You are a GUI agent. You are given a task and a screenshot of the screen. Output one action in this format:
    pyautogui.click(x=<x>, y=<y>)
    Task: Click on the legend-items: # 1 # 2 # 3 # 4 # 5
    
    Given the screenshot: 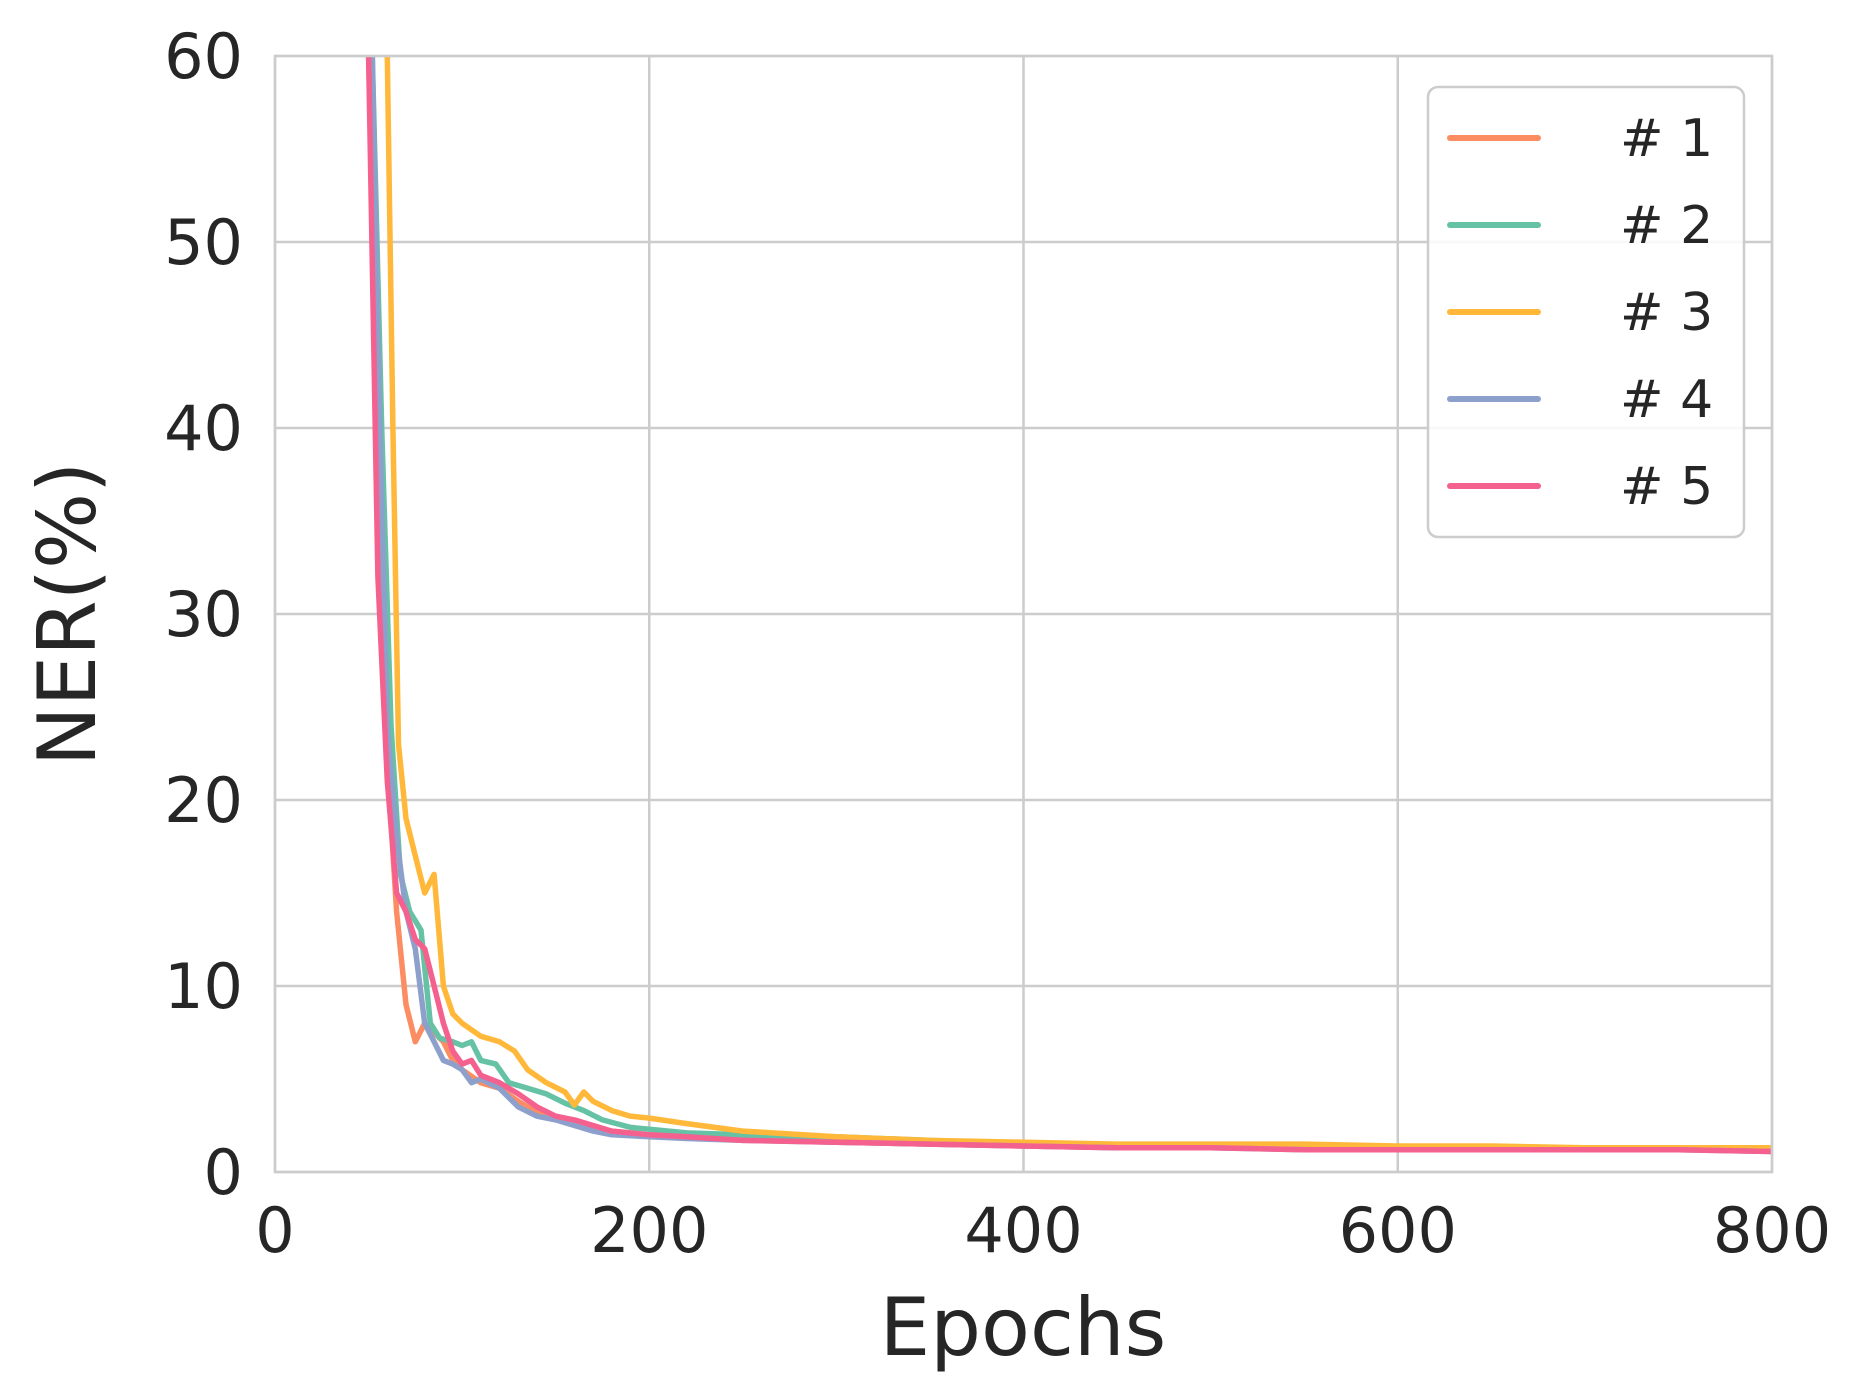 What is the action you would take?
    pyautogui.click(x=1580, y=313)
    